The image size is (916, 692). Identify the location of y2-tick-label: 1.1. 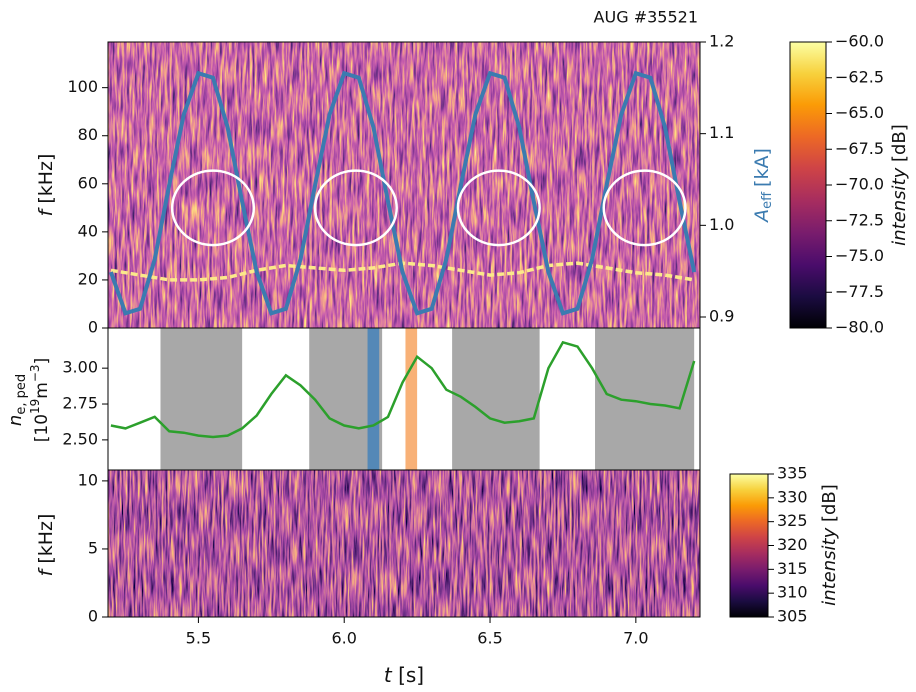
(721, 132).